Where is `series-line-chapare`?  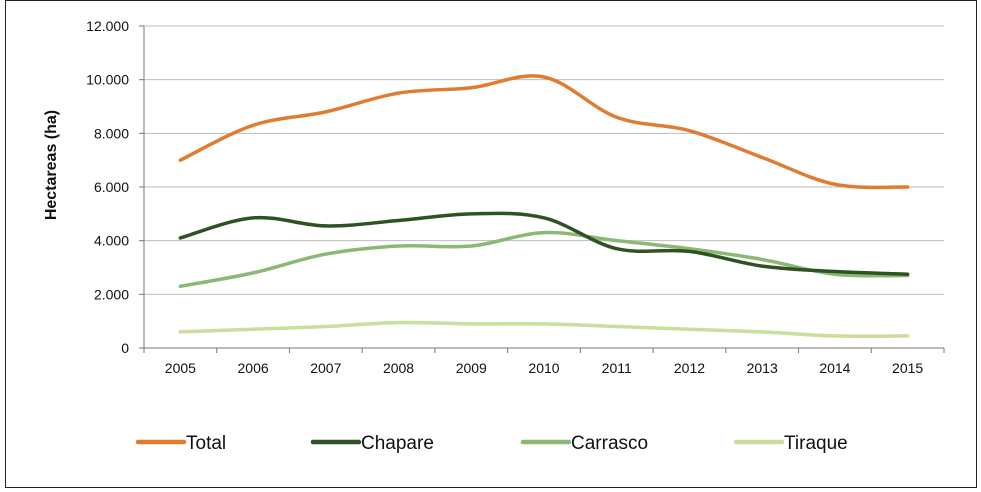 series-line-chapare is located at coordinates (544, 243).